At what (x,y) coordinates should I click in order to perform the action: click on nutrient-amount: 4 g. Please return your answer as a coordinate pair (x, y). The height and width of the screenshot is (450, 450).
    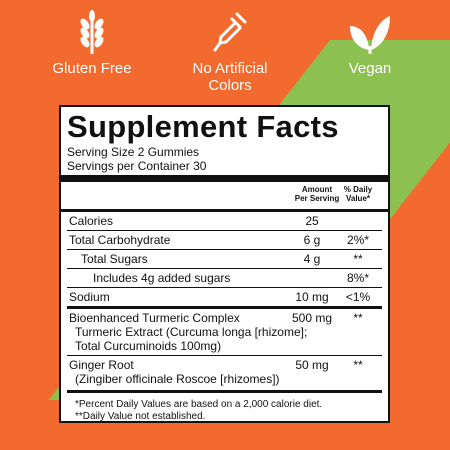
    Looking at the image, I should click on (312, 259).